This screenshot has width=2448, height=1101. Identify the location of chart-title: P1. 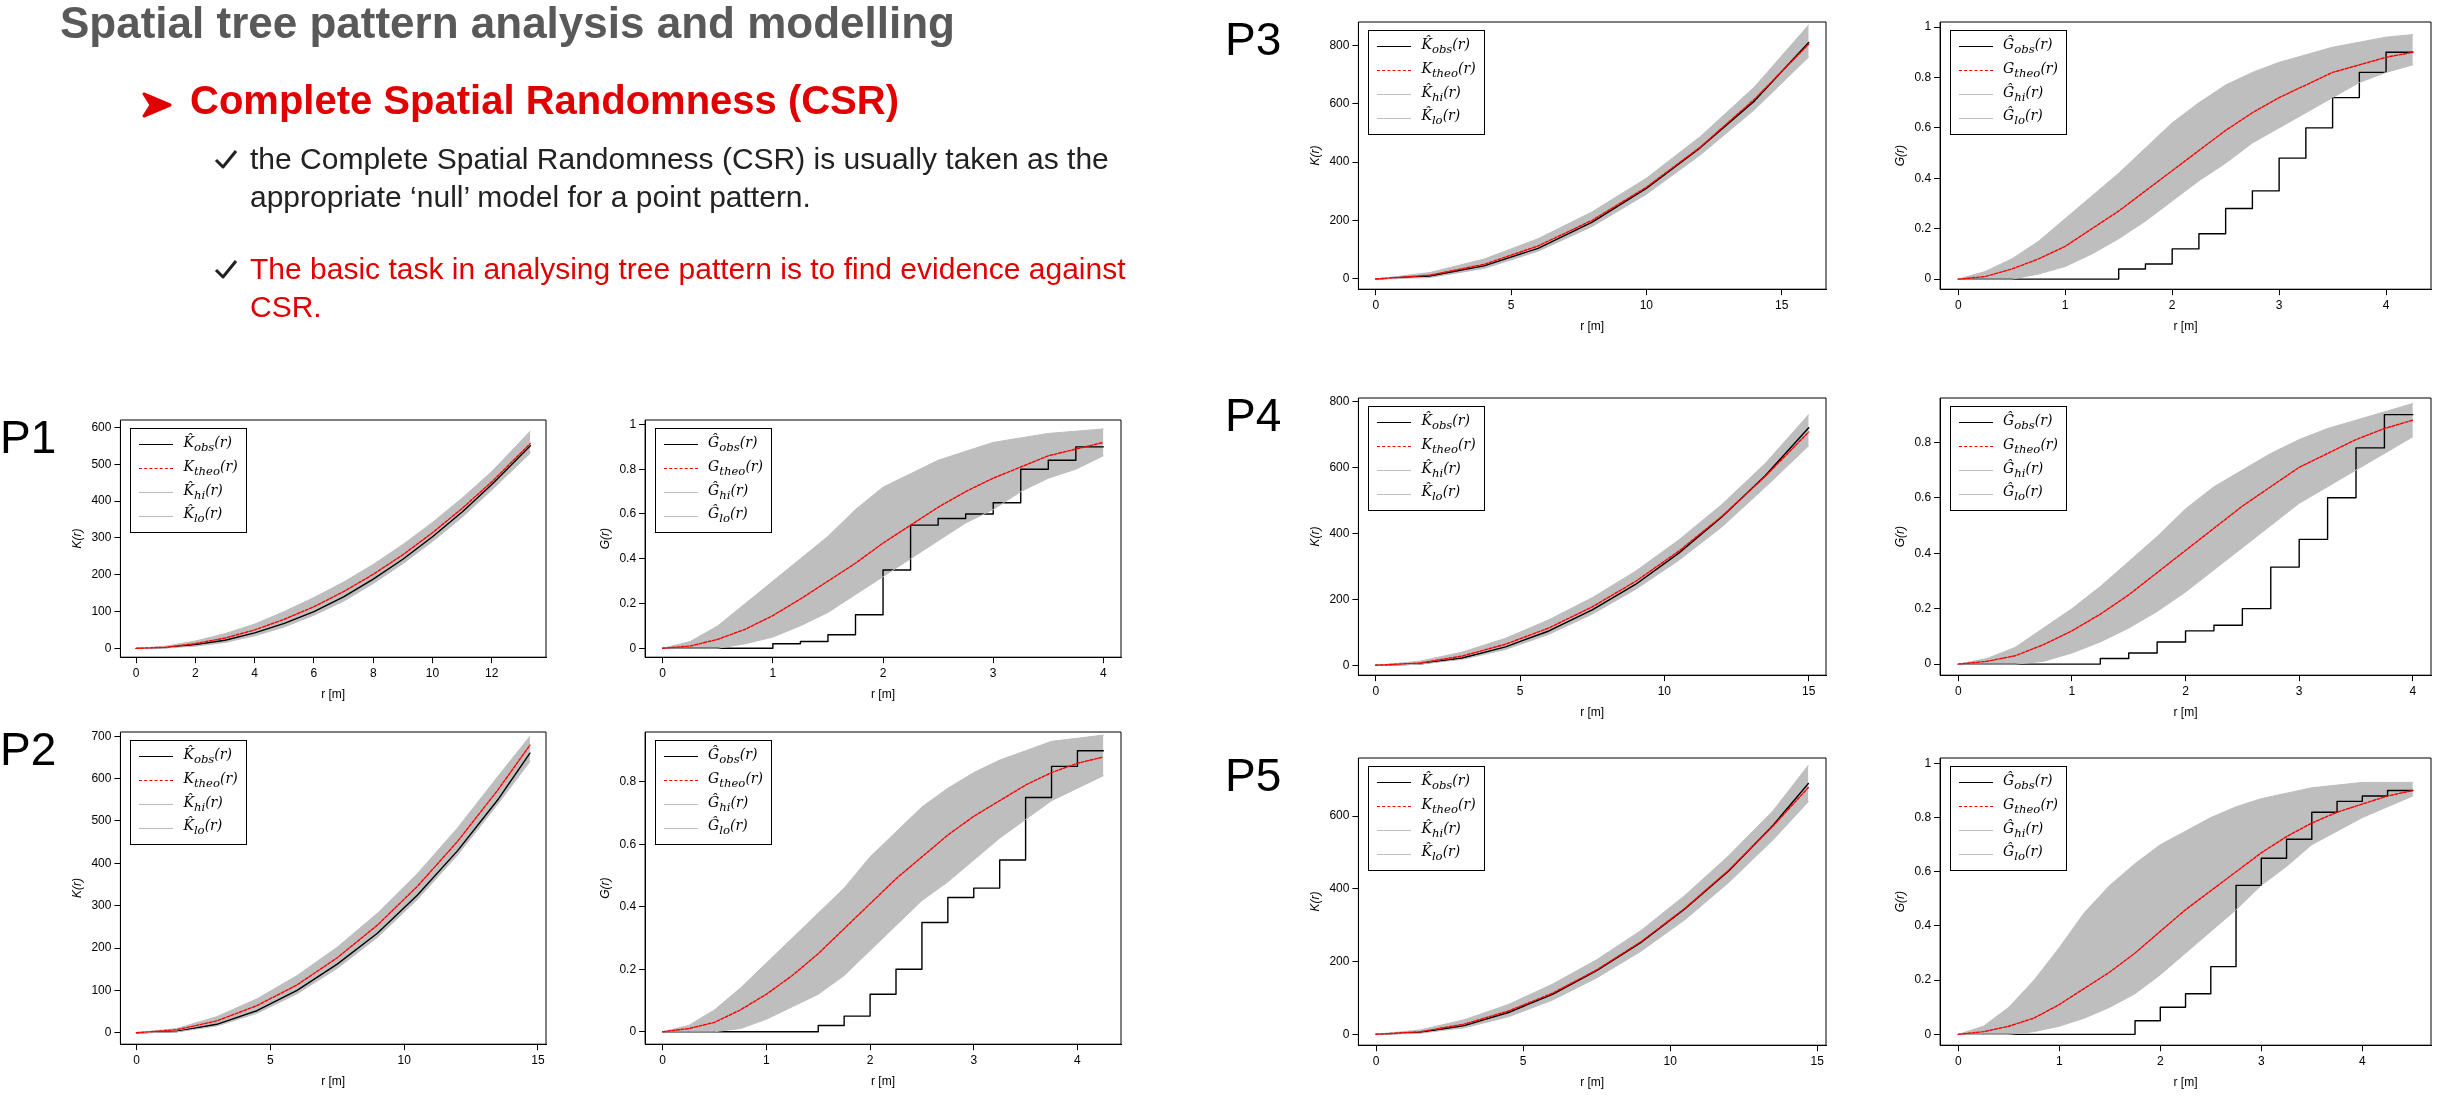
(28, 437).